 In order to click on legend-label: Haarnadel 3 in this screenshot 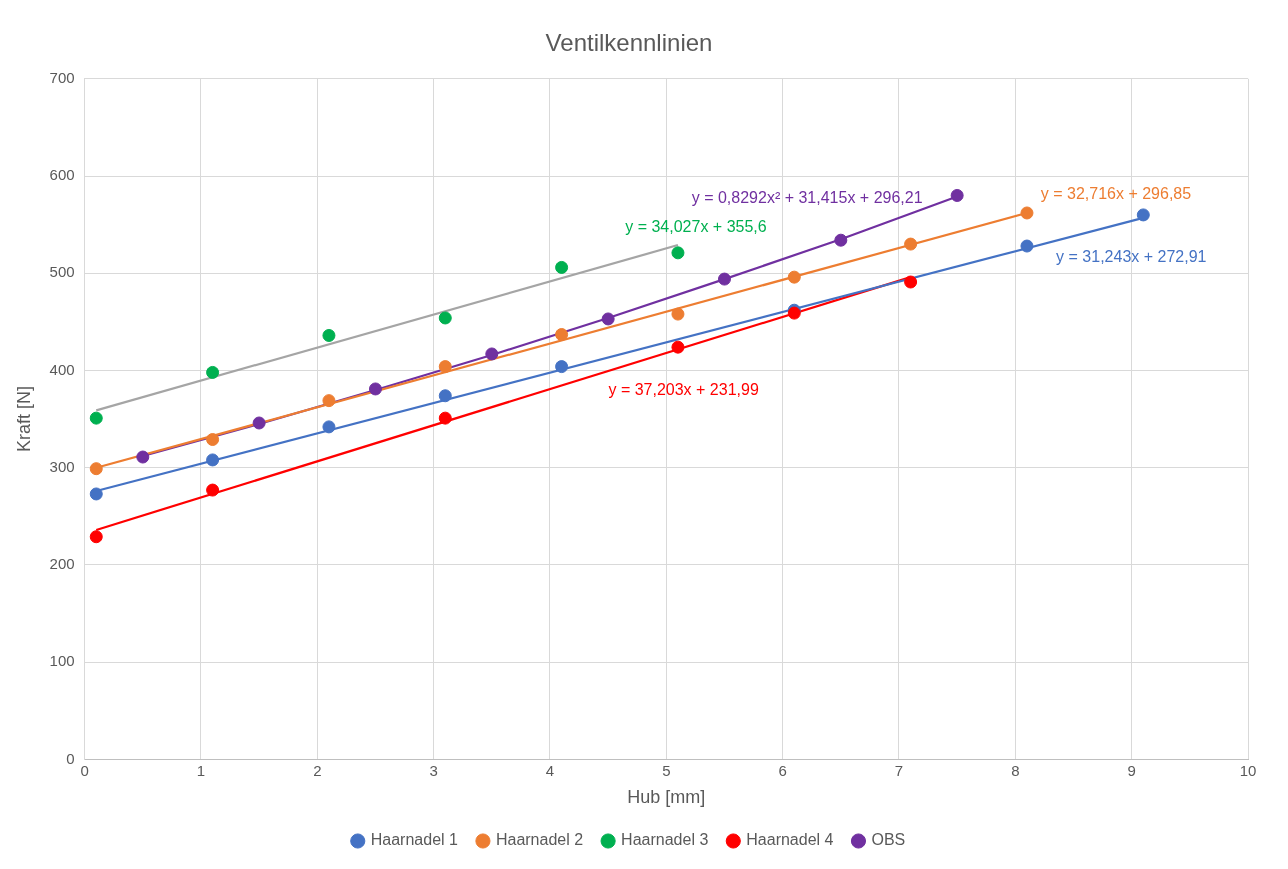, I will do `click(665, 840)`.